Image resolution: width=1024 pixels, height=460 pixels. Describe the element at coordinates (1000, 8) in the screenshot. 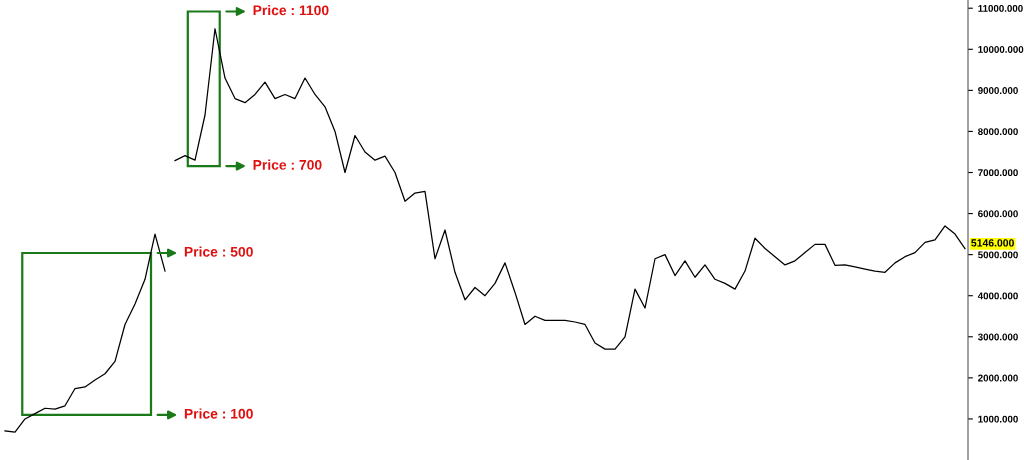

I see `y-tick-label: 11000.000` at that location.